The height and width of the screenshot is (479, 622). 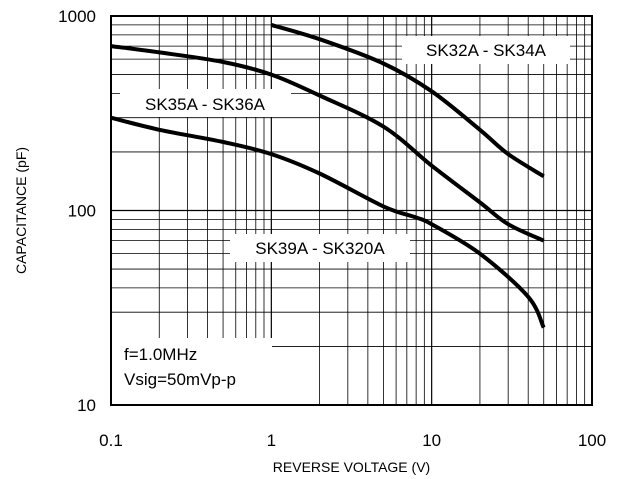 I want to click on conditions-box: f=1.0MHz Vsig=50mVp-p, so click(x=192, y=371).